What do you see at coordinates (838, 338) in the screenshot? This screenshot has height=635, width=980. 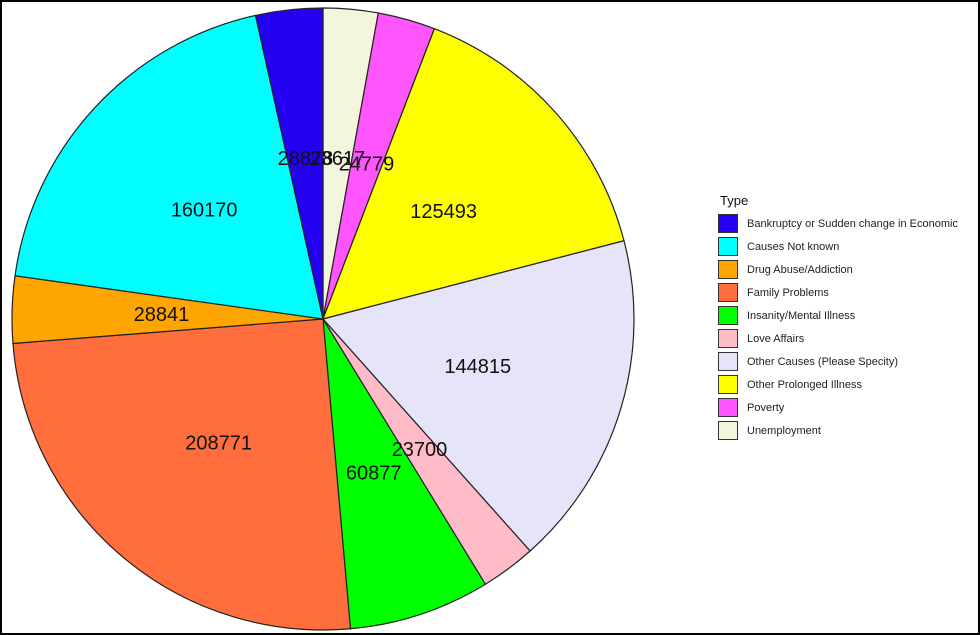 I see `legend-item: Love Affairs` at bounding box center [838, 338].